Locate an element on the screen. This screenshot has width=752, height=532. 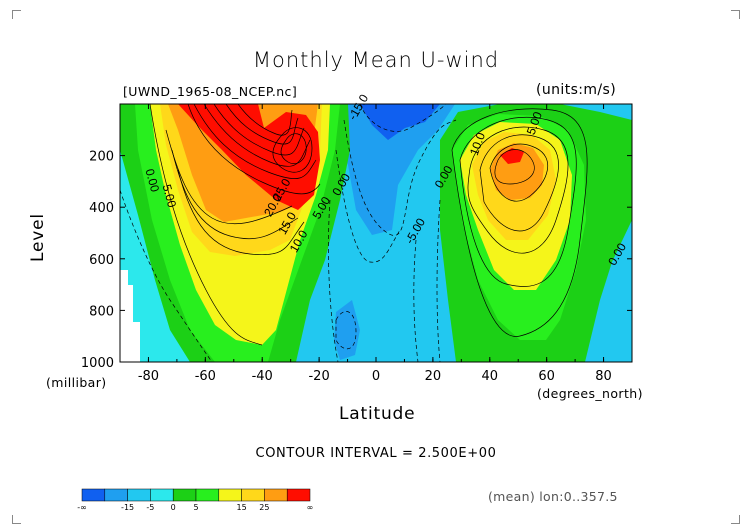
corner-mark-br is located at coordinates (735, 519).